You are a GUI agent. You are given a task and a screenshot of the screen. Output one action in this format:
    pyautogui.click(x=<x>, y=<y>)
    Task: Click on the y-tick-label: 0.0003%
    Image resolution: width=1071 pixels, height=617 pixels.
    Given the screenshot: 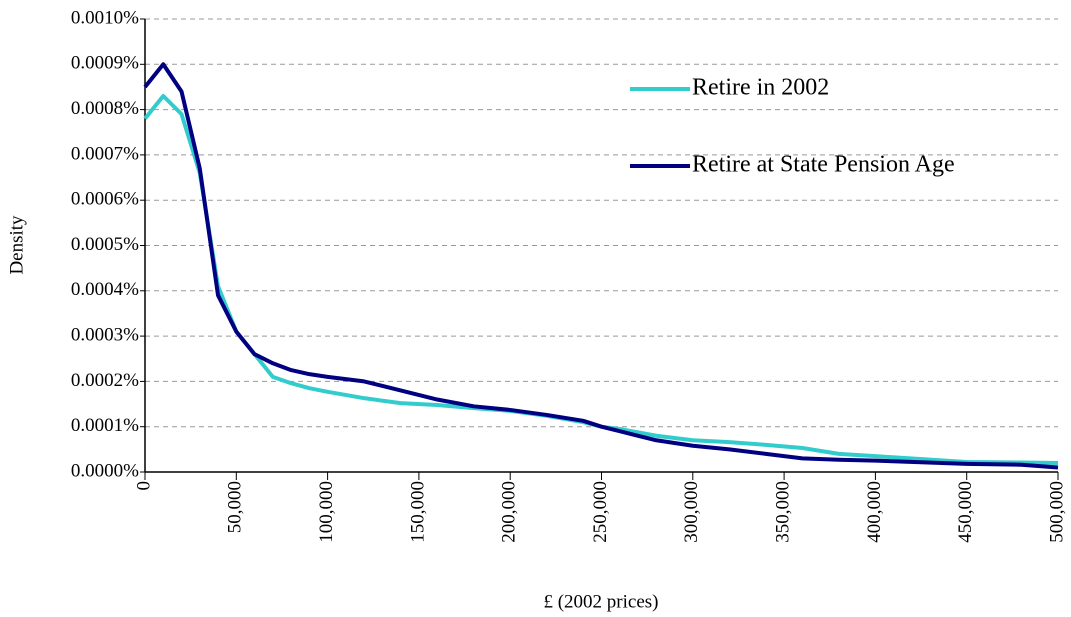 What is the action you would take?
    pyautogui.click(x=105, y=334)
    